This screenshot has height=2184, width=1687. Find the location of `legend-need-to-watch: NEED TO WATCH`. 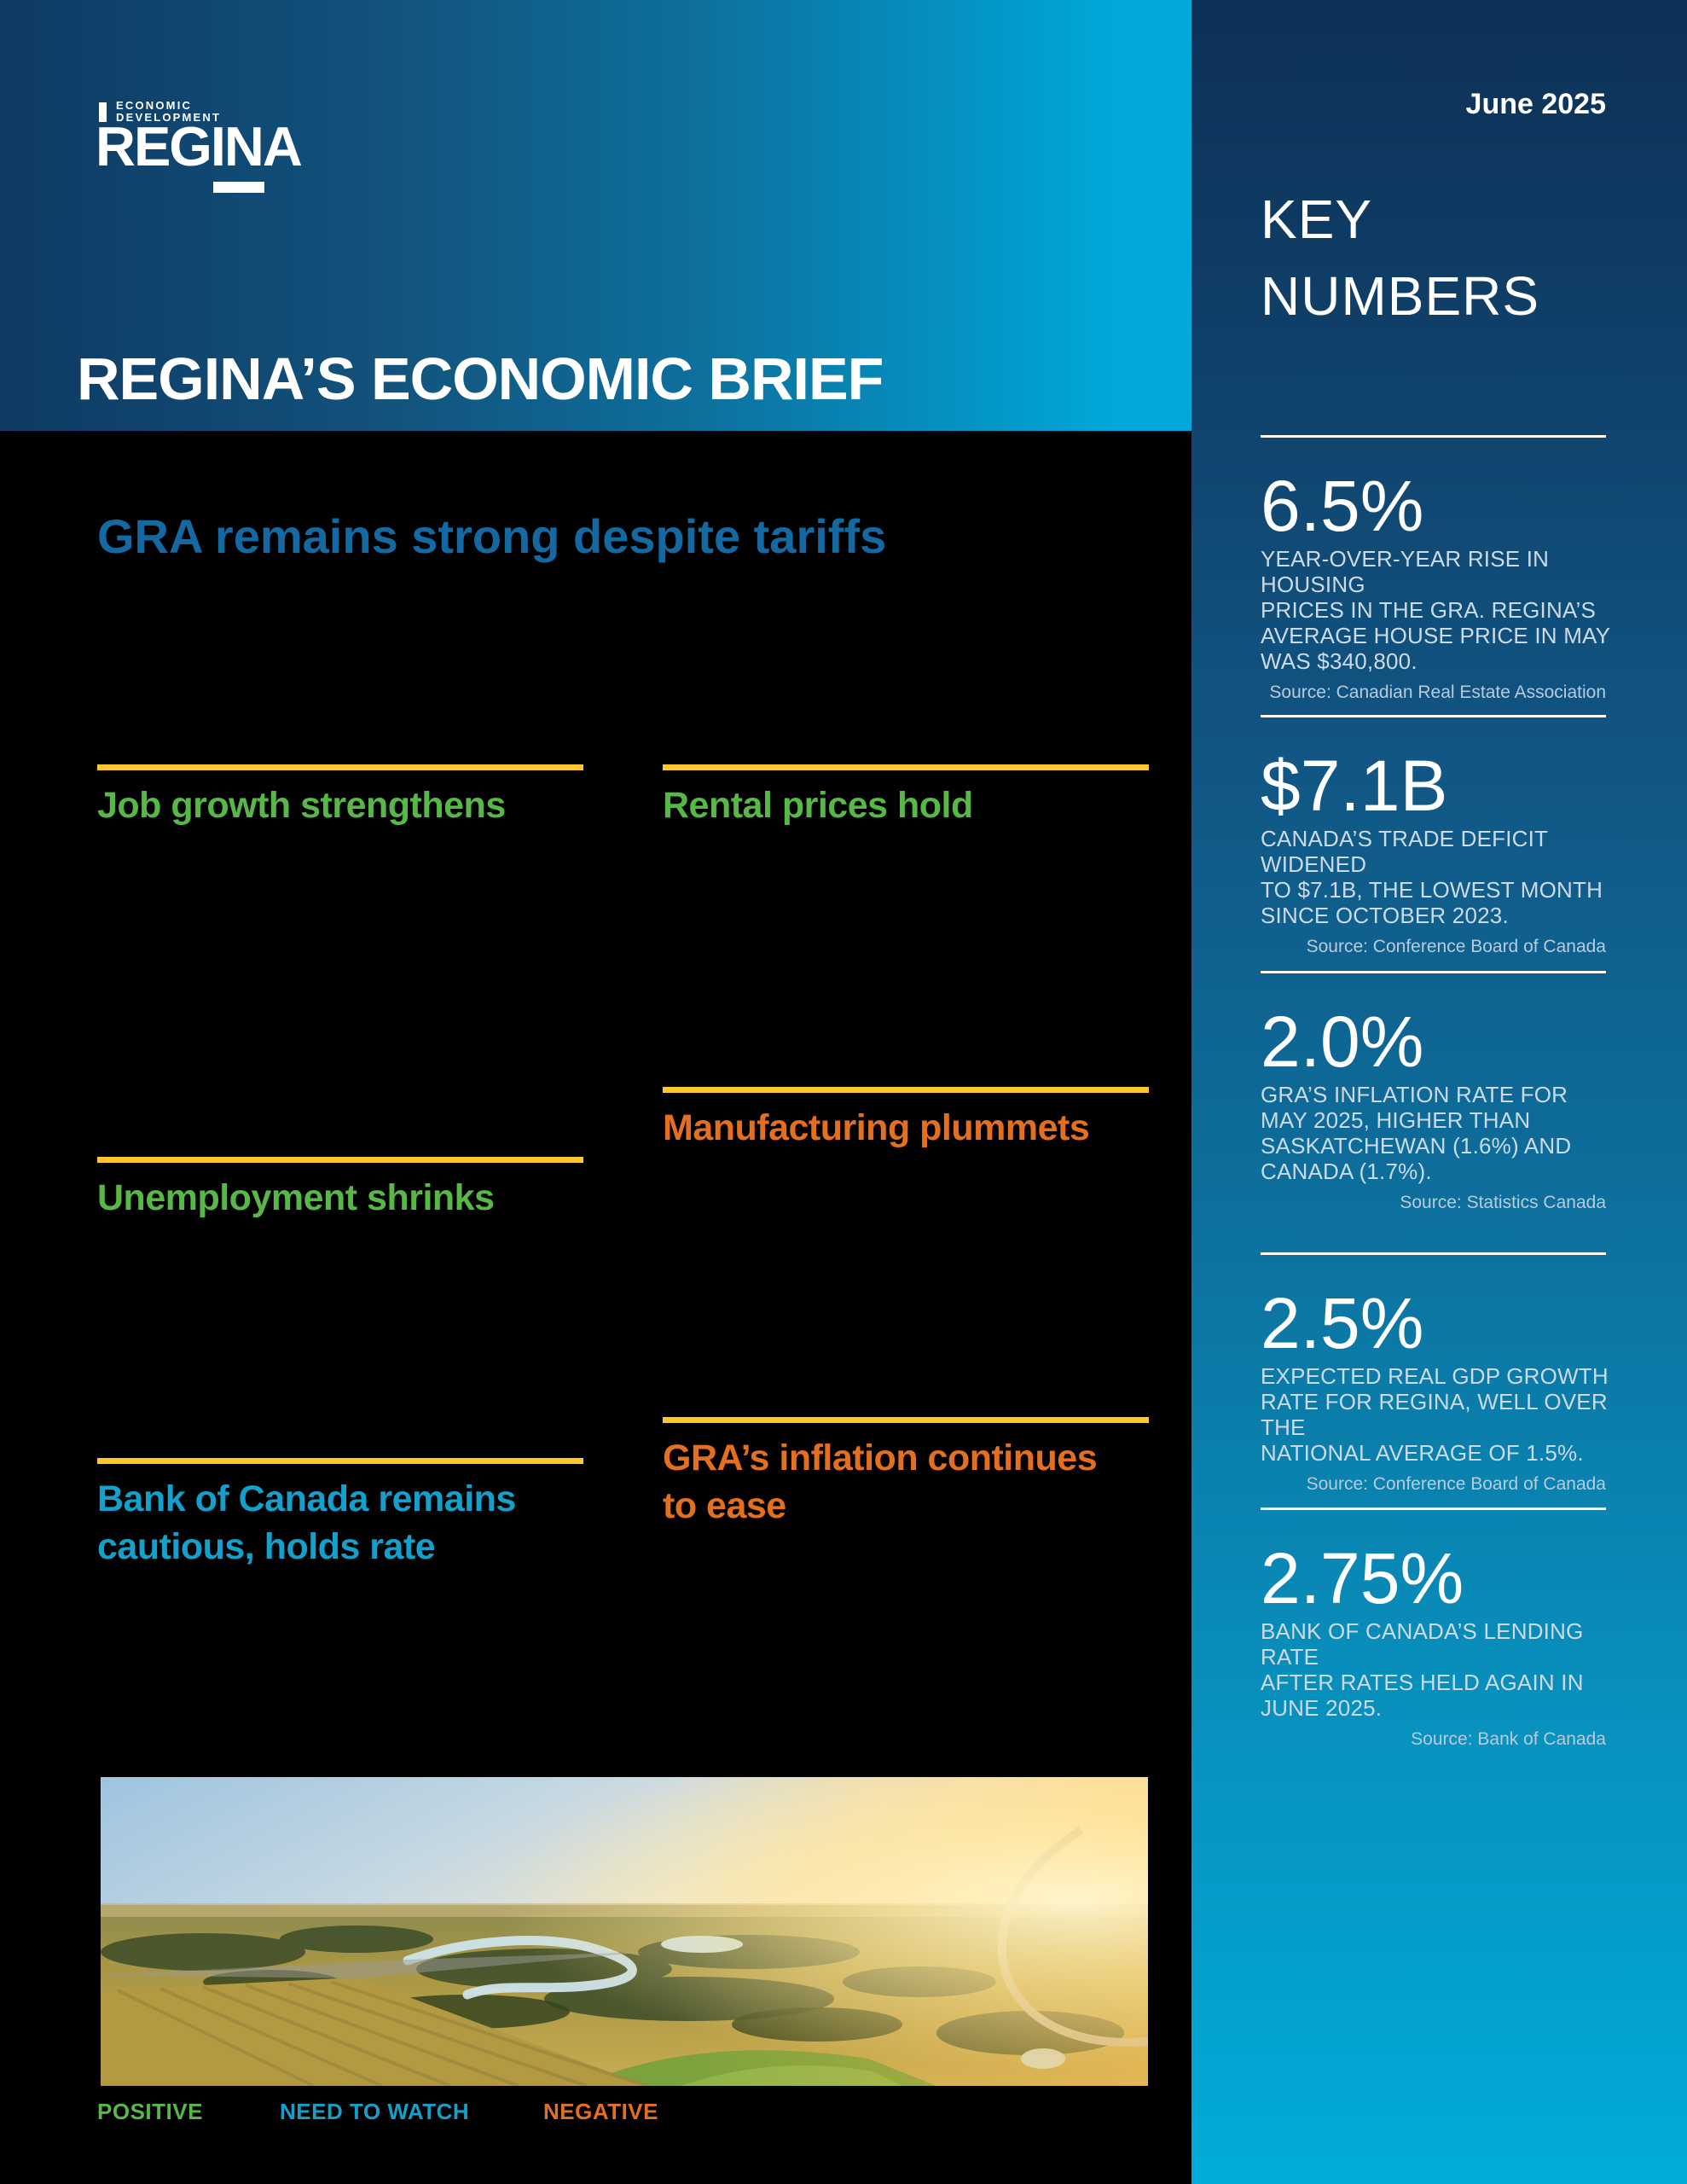

legend-need-to-watch: NEED TO WATCH is located at coordinates (375, 2111).